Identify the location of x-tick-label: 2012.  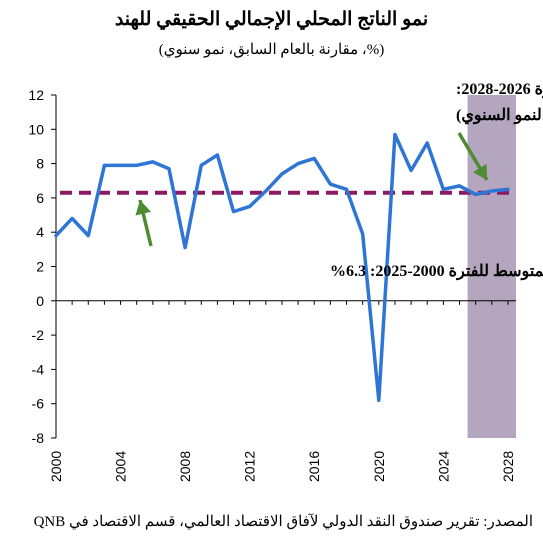
(250, 466).